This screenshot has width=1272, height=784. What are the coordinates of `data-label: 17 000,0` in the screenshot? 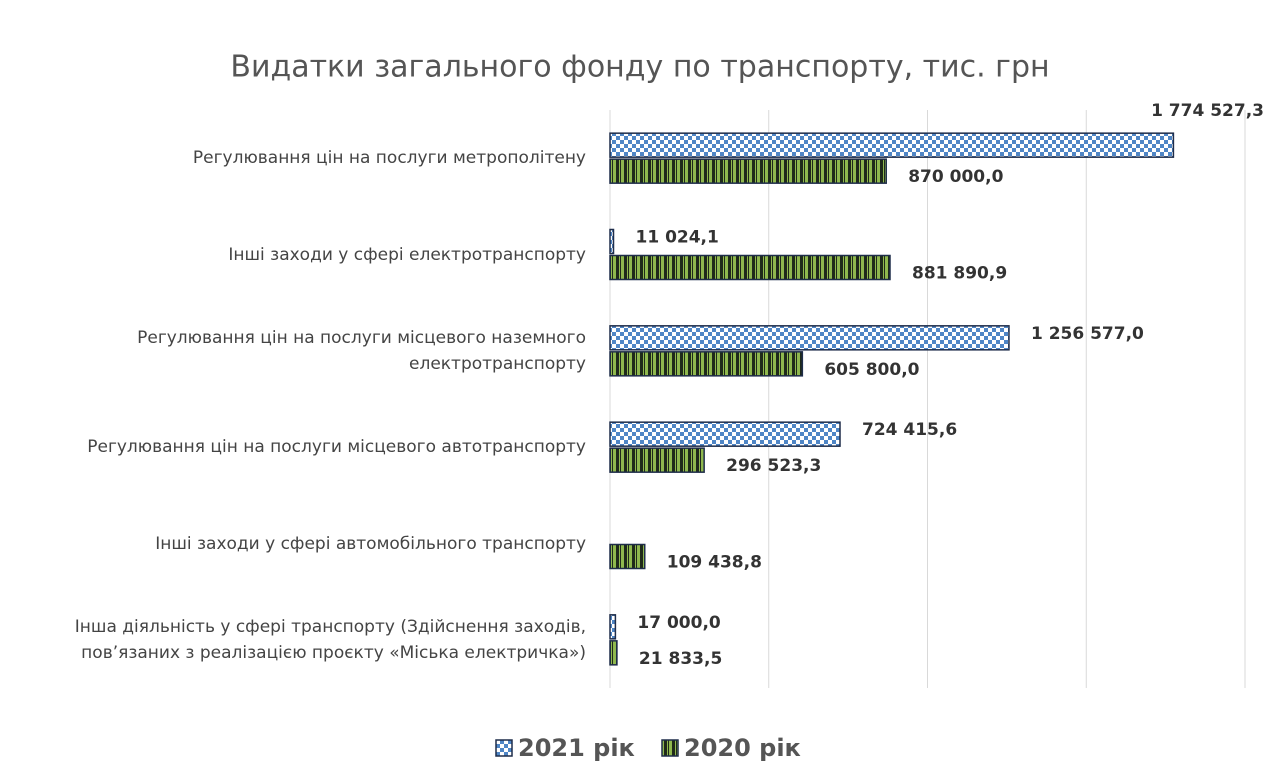 It's located at (679, 623).